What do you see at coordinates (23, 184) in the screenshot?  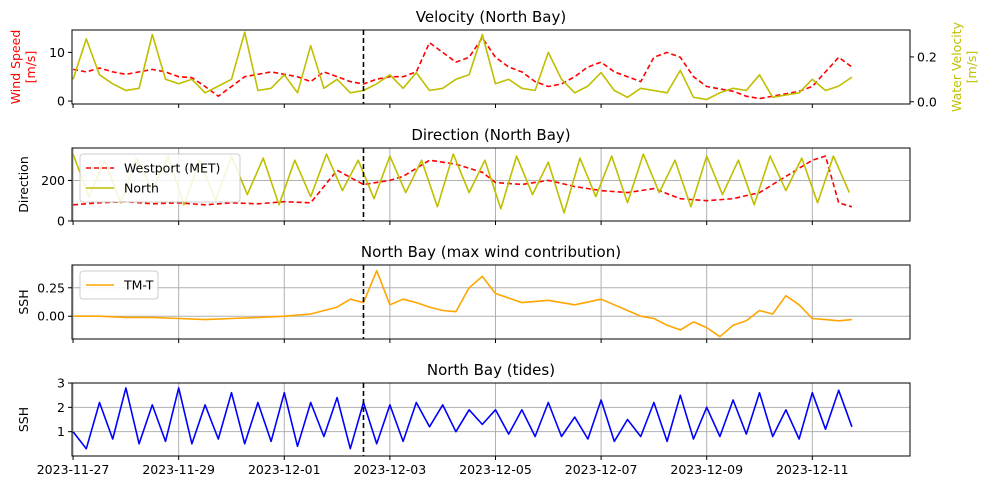 I see `y-axis-label: Direction` at bounding box center [23, 184].